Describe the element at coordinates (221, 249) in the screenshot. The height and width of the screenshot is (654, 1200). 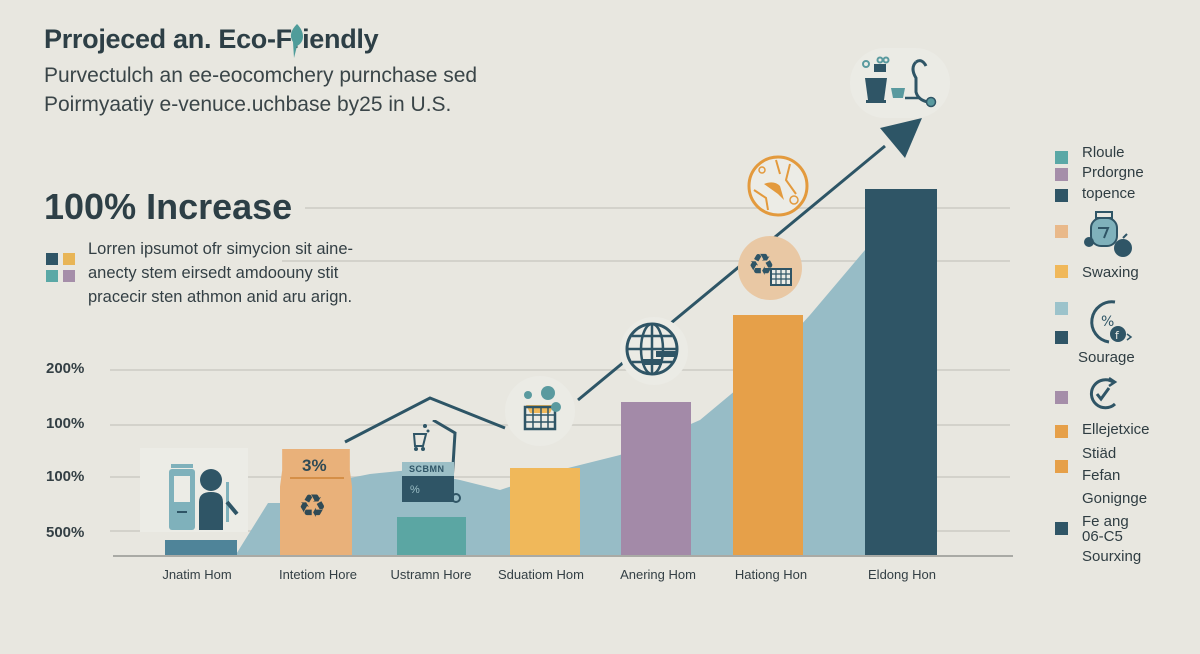
I see `description-line-1: Lorren ipsumot ofr simycion sit aine-` at that location.